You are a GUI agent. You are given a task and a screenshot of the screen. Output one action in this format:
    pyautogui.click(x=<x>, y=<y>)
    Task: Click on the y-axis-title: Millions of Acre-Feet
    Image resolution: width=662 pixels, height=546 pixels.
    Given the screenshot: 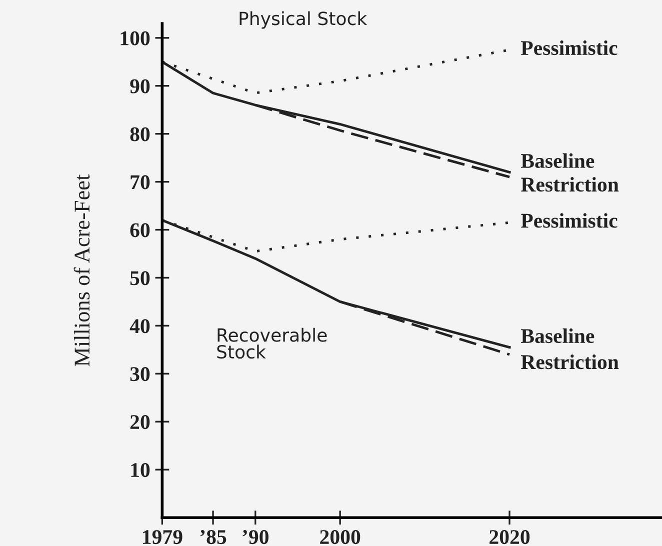 What is the action you would take?
    pyautogui.click(x=82, y=270)
    